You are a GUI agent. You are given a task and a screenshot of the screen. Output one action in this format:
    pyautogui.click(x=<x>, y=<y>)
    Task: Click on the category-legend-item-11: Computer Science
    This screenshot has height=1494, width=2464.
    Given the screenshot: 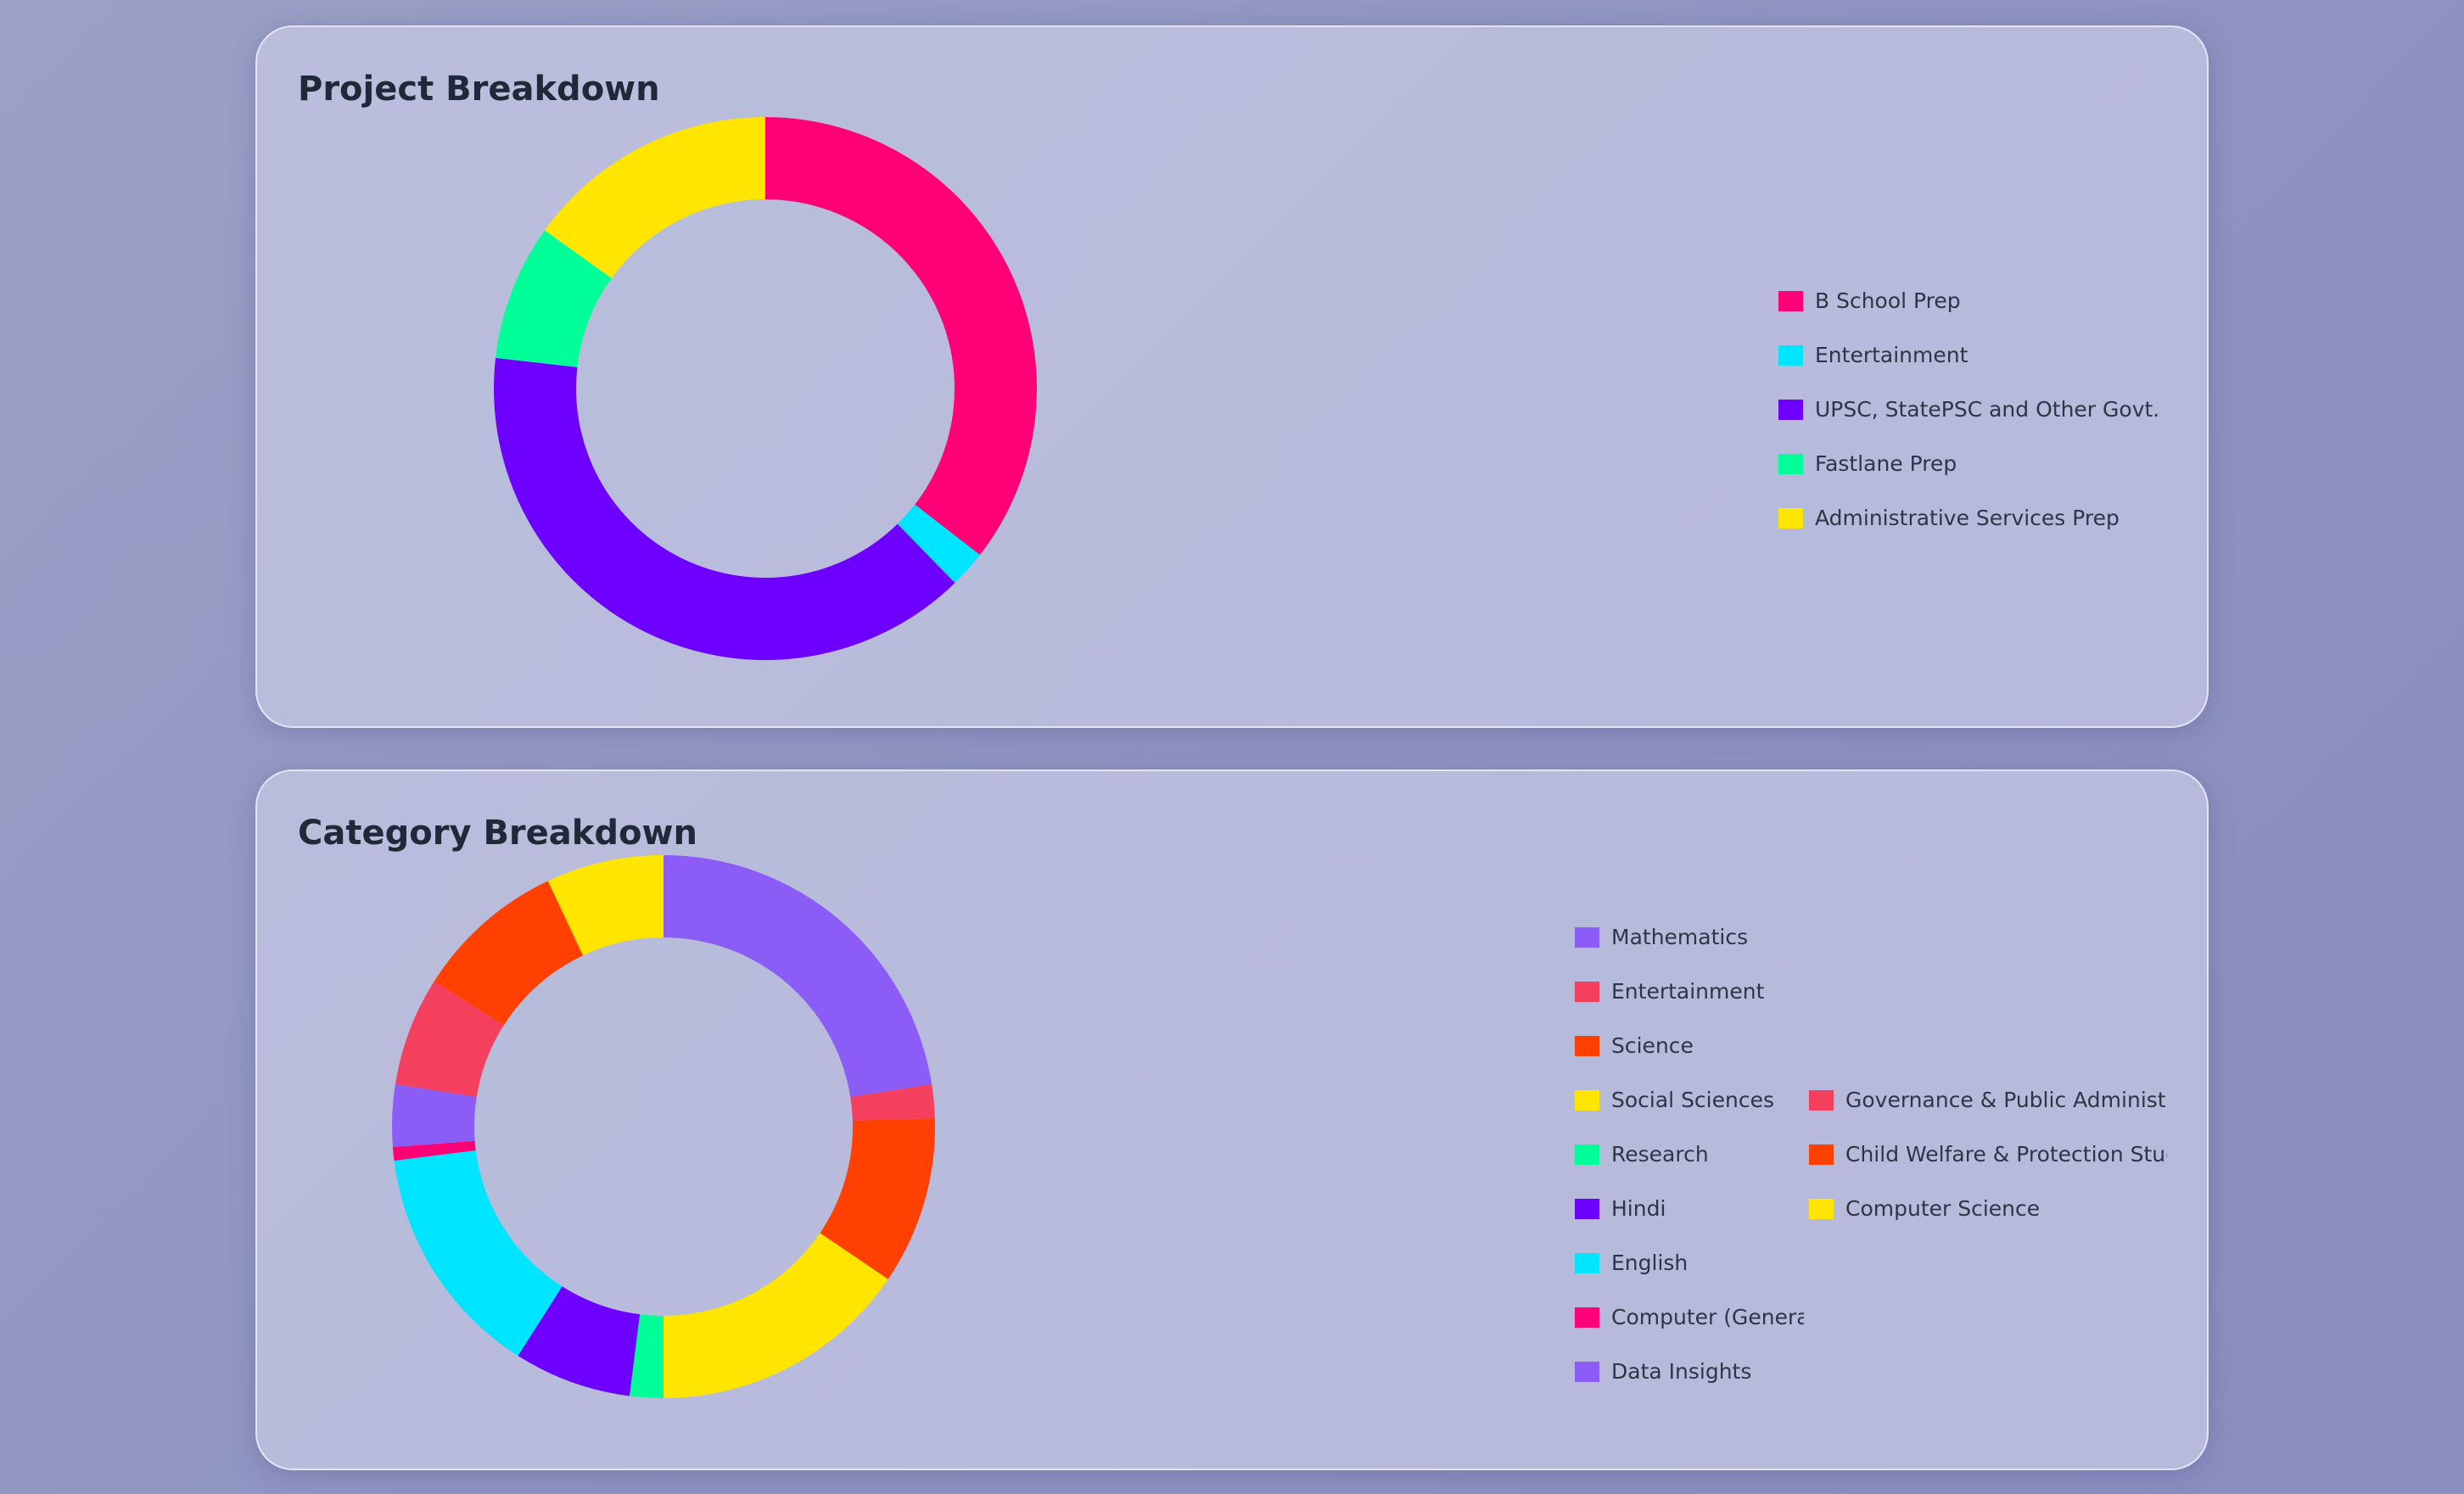 What is the action you would take?
    pyautogui.click(x=1924, y=1208)
    